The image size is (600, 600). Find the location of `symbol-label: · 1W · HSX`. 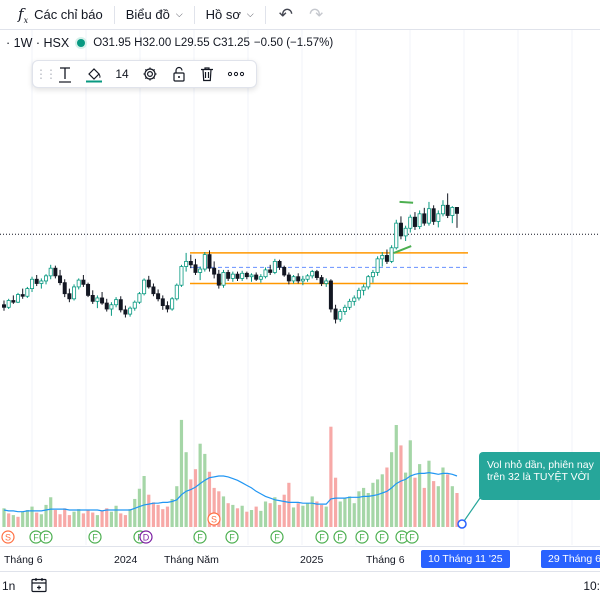

symbol-label: · 1W · HSX is located at coordinates (38, 43).